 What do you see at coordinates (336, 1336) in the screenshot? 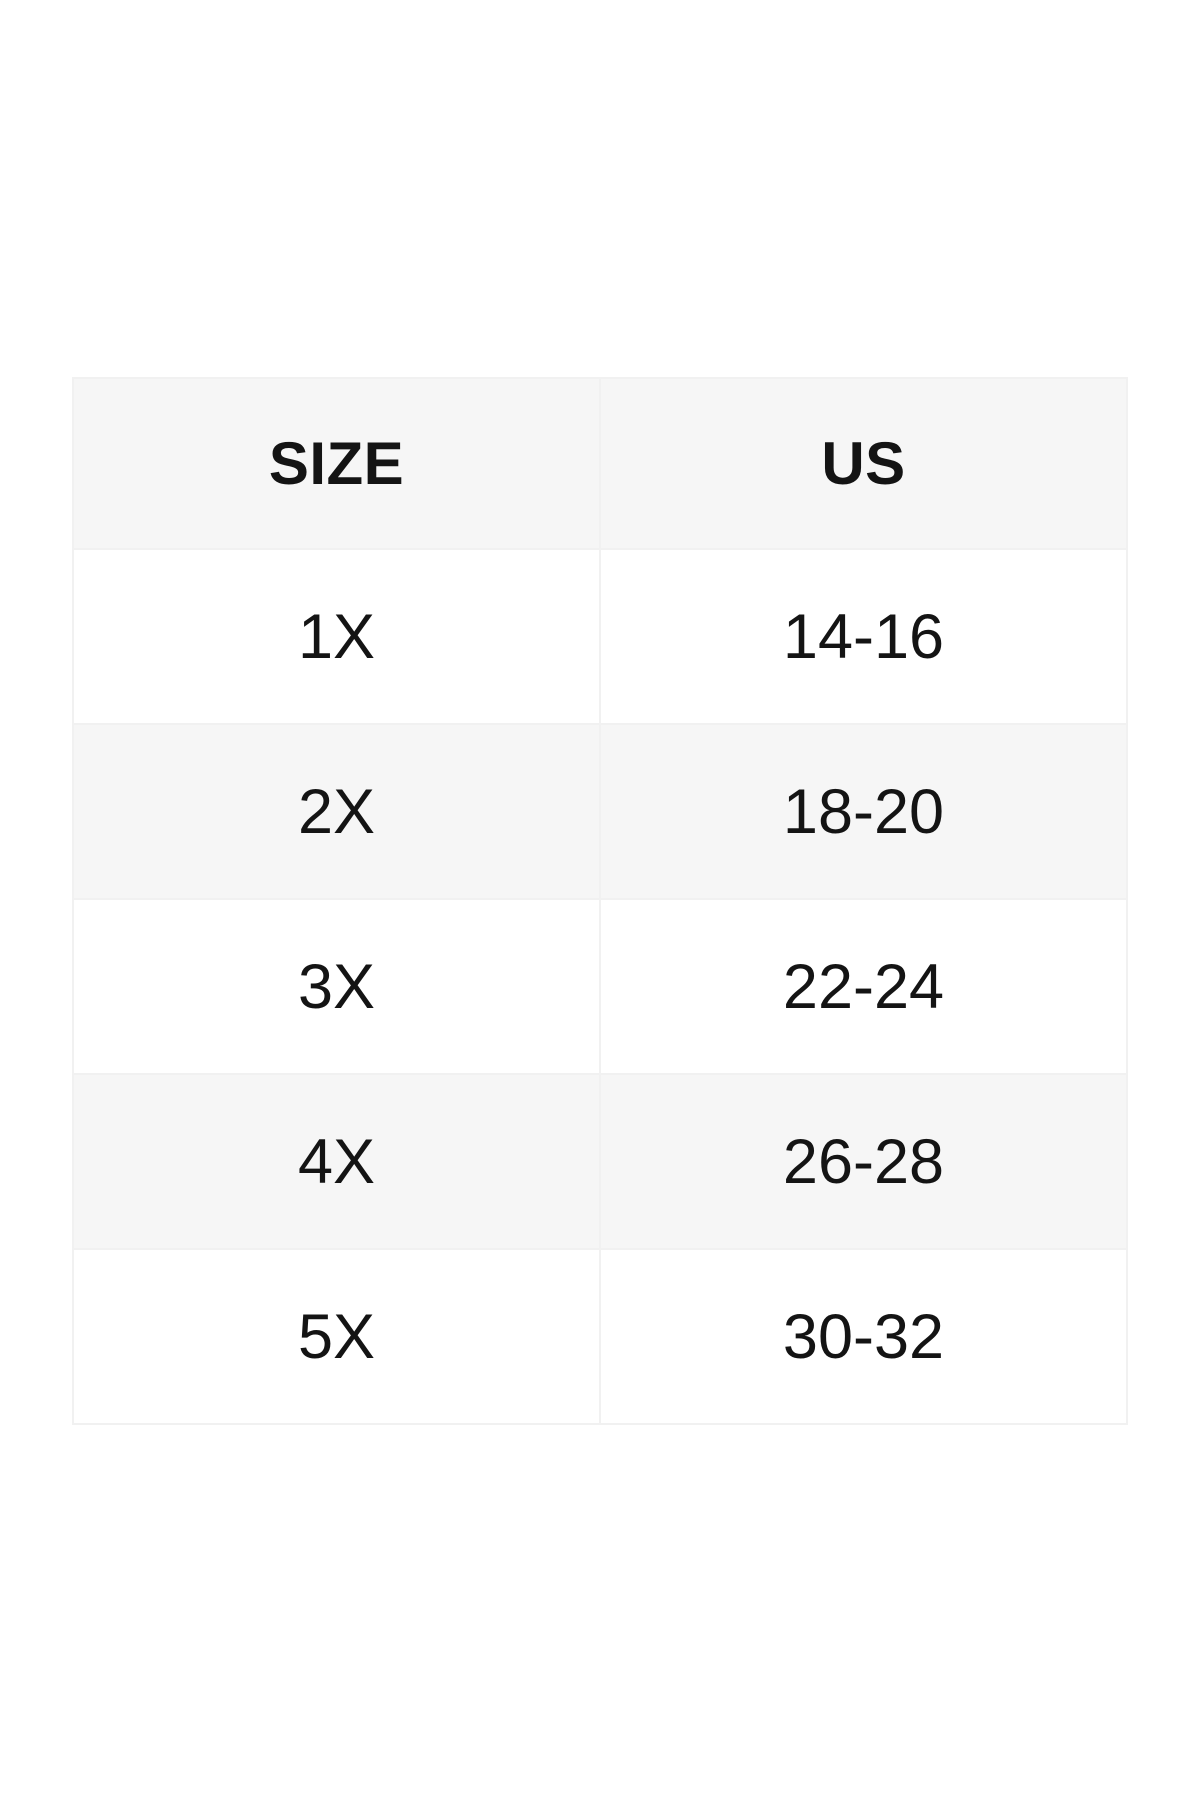
I see `size-cell: 5X` at bounding box center [336, 1336].